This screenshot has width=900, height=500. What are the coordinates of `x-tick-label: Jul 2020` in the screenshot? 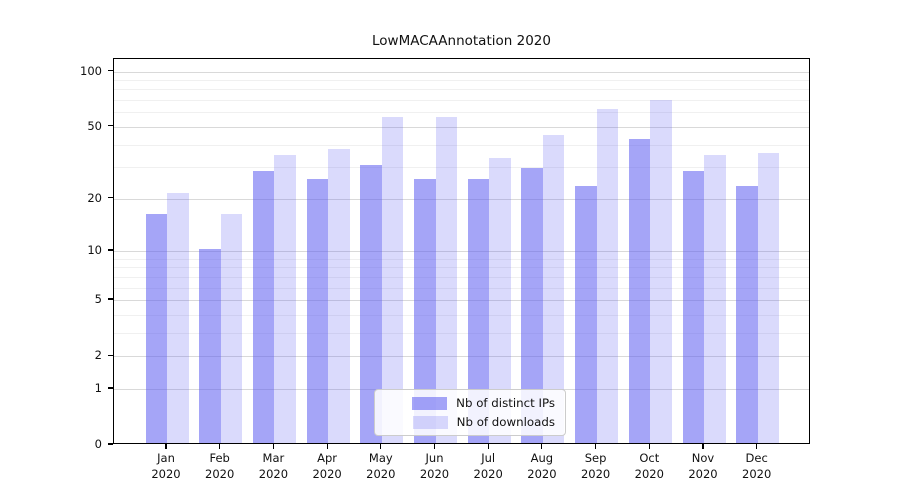 It's located at (488, 466).